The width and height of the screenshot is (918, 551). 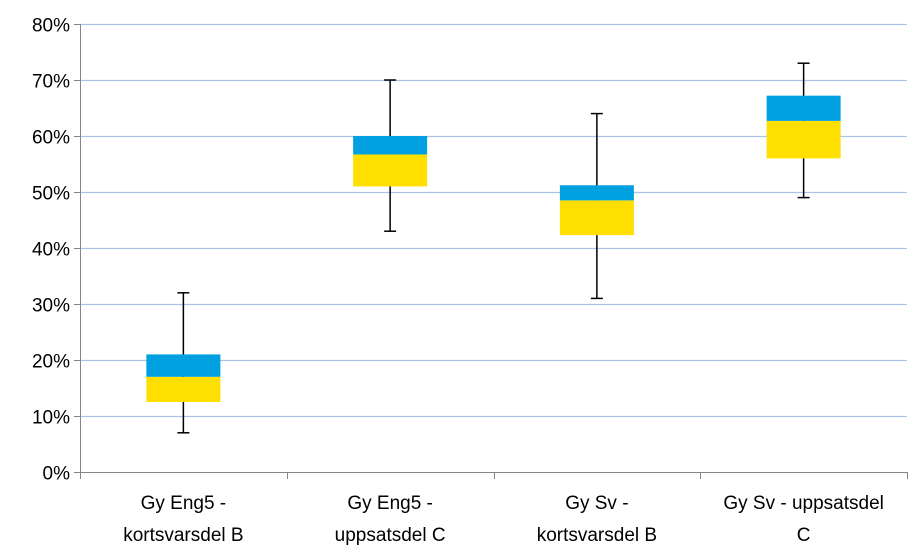 What do you see at coordinates (51, 138) in the screenshot?
I see `y-tick-label: 60%` at bounding box center [51, 138].